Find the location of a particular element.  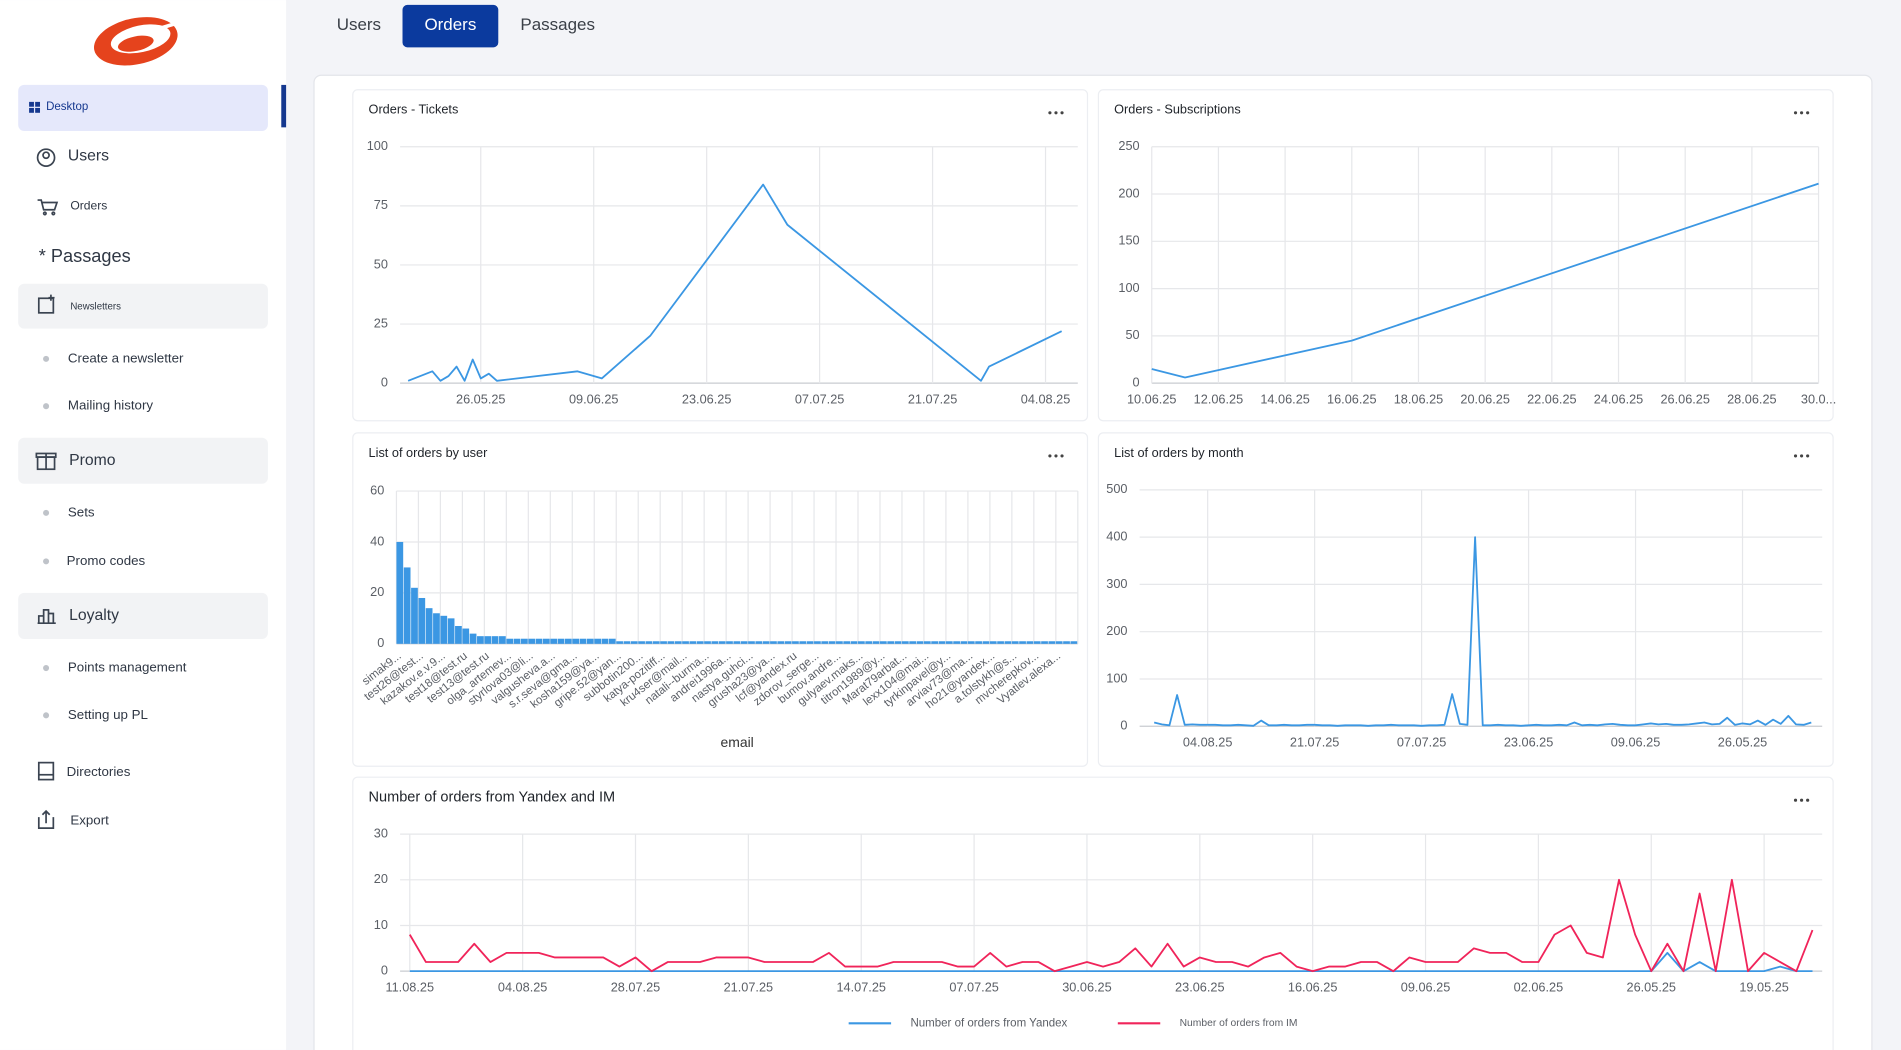

menu-item: Promo is located at coordinates (92, 460).